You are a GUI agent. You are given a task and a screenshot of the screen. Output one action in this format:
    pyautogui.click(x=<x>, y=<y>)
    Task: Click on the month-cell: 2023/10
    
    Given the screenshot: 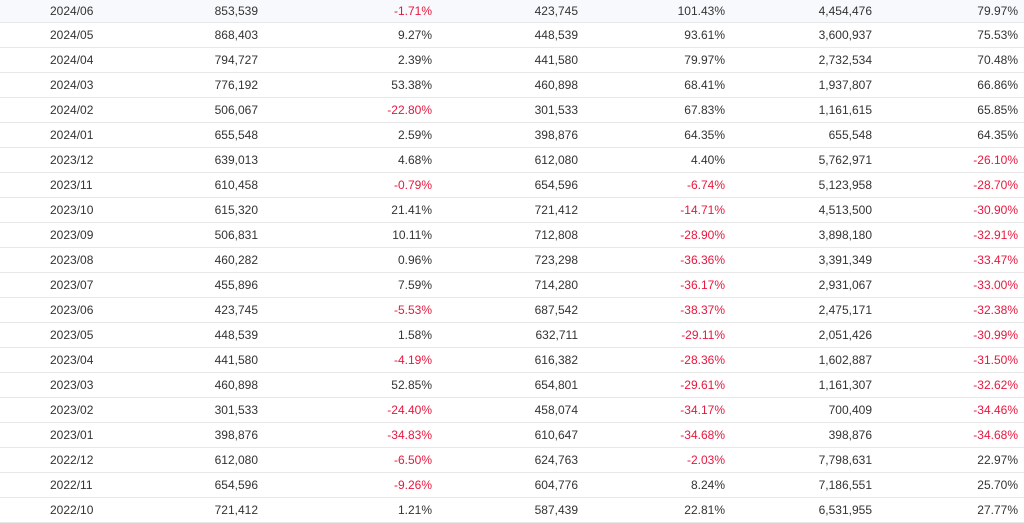 What is the action you would take?
    pyautogui.click(x=72, y=210)
    